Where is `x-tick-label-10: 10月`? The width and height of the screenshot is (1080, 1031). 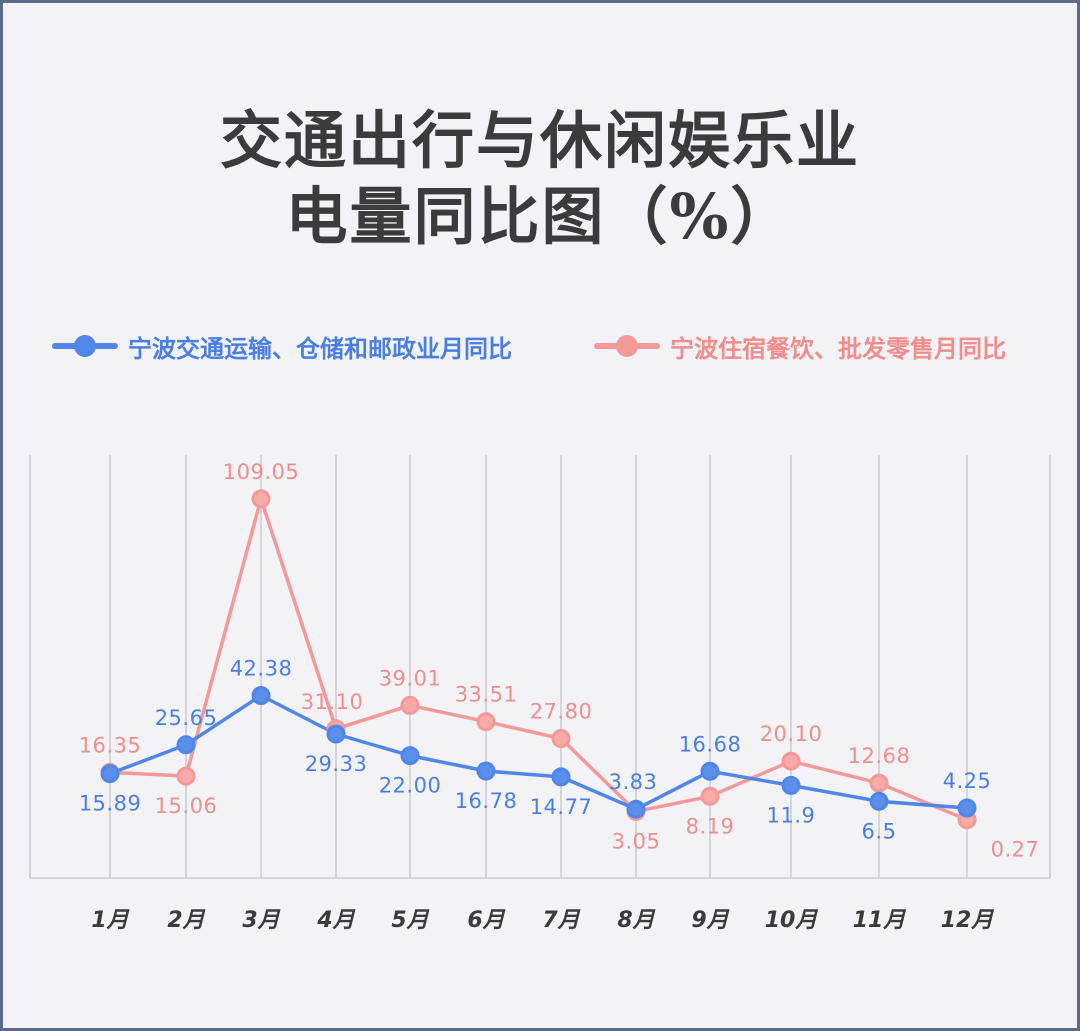
x-tick-label-10: 10月 is located at coordinates (792, 920).